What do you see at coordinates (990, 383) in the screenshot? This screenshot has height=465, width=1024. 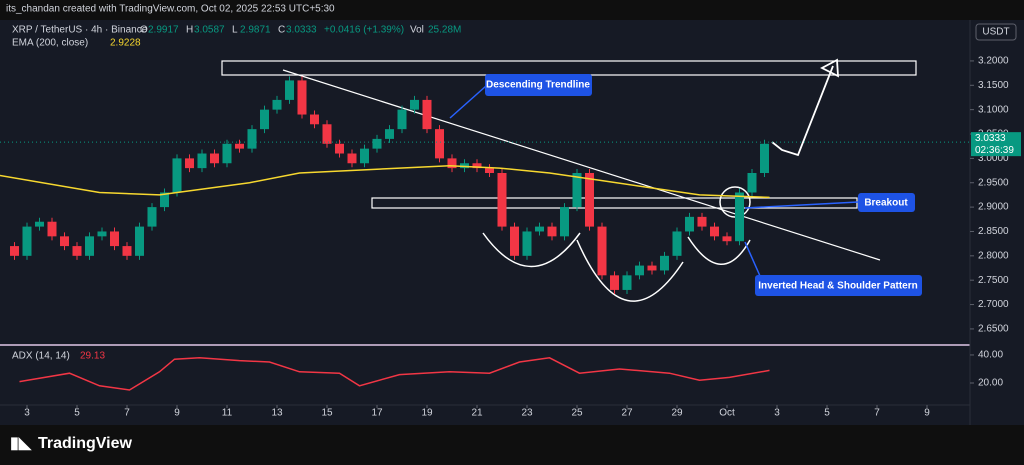 I see `y-tick-label: 20.00` at bounding box center [990, 383].